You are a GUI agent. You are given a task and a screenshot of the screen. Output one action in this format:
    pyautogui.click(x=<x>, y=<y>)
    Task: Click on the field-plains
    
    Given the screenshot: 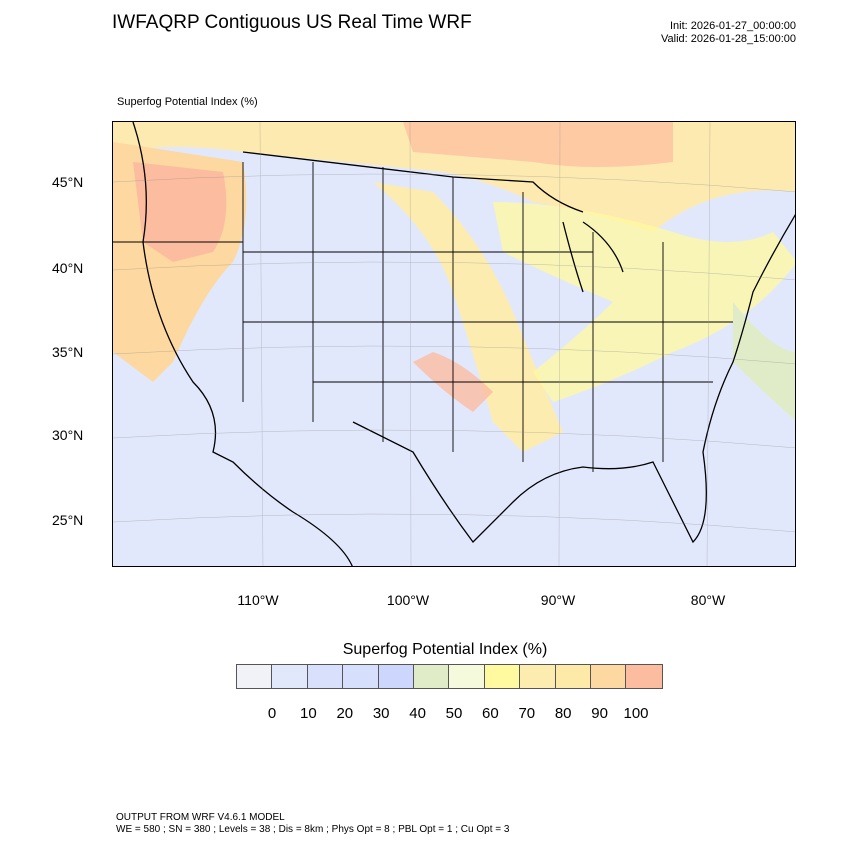 What is the action you would take?
    pyautogui.click(x=468, y=317)
    